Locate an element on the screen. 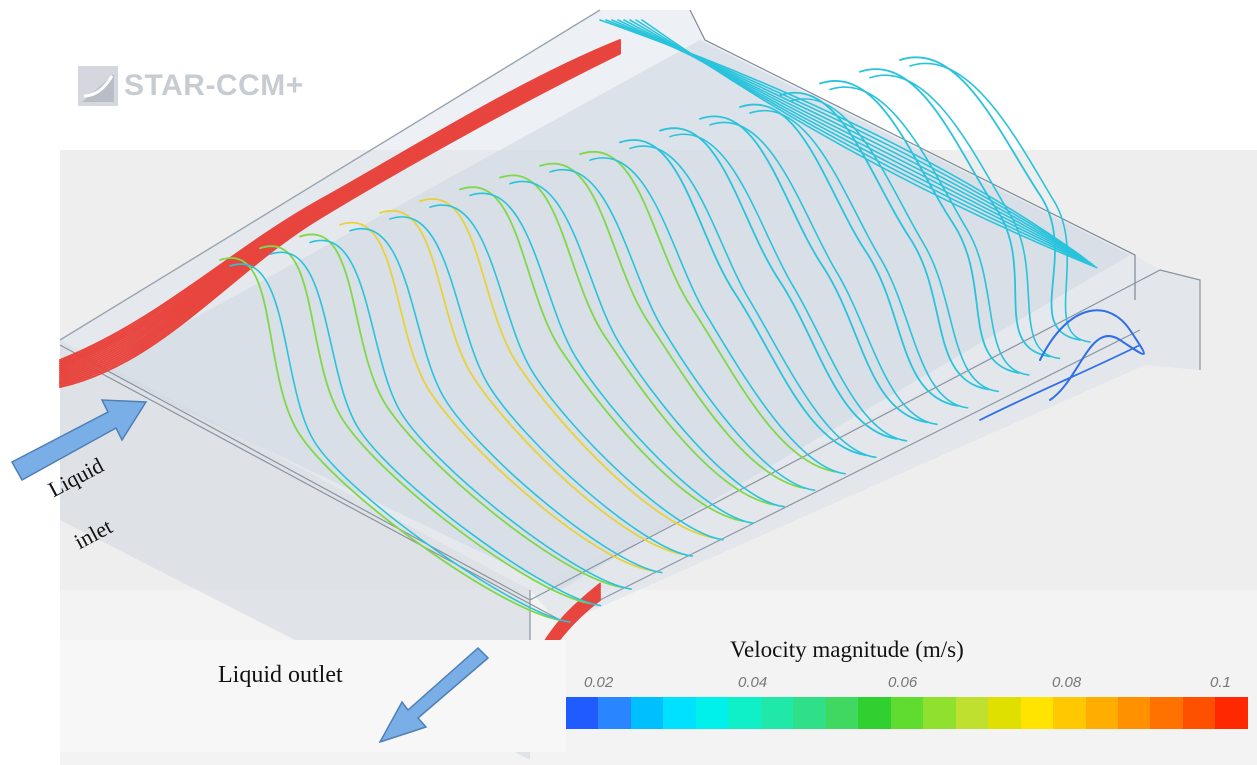 This screenshot has width=1257, height=765. colorbar-tick: 0.06 is located at coordinates (903, 682).